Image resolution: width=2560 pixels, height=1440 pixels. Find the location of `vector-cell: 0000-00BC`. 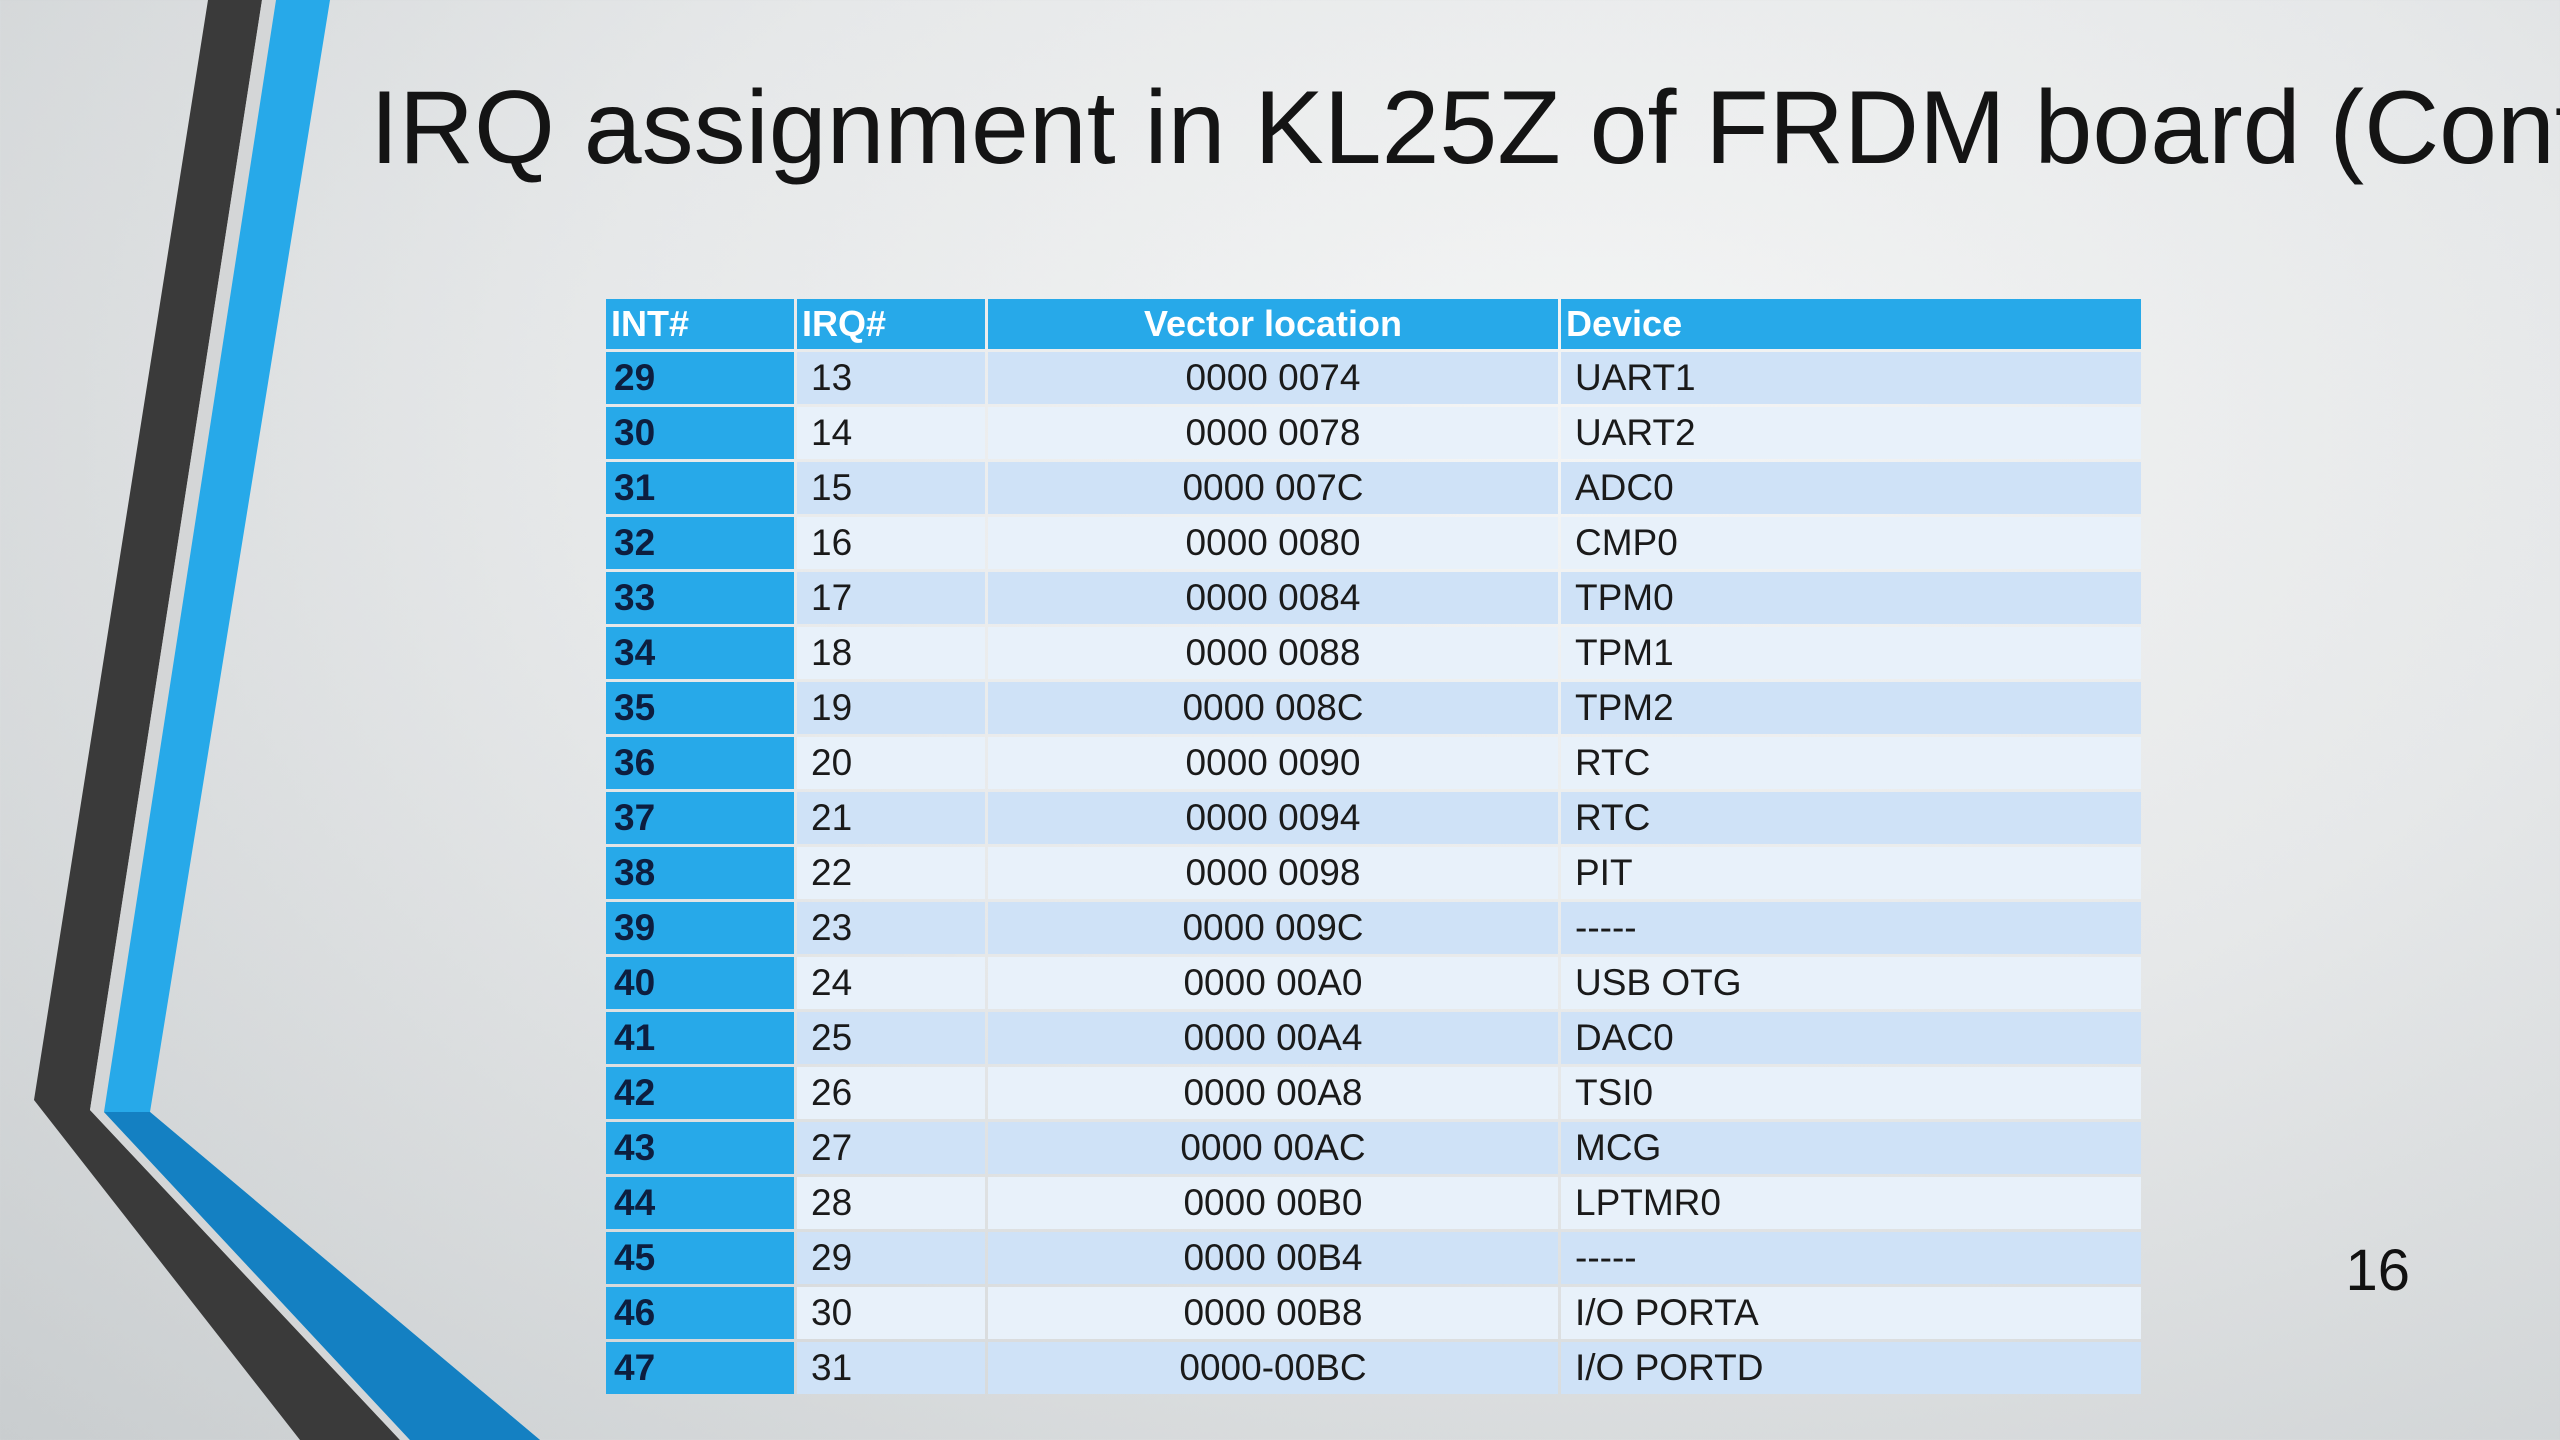

vector-cell: 0000-00BC is located at coordinates (1273, 1368).